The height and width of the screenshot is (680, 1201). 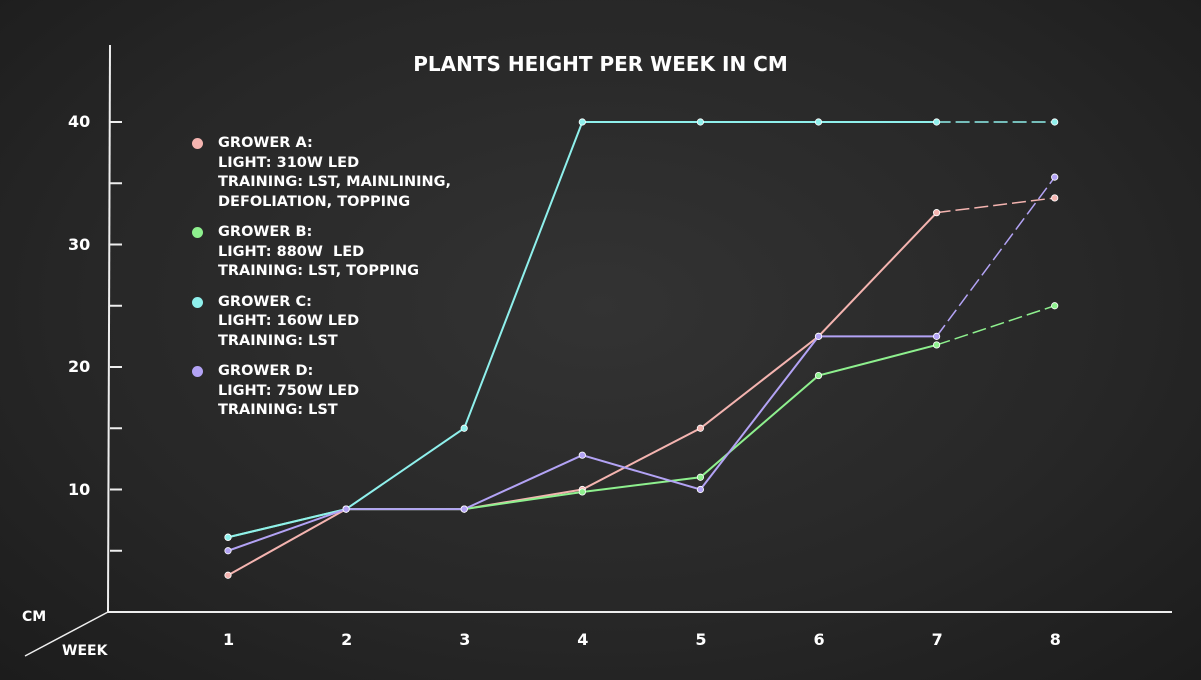 What do you see at coordinates (289, 390) in the screenshot?
I see `legend-detail: LIGHT: 750W LED` at bounding box center [289, 390].